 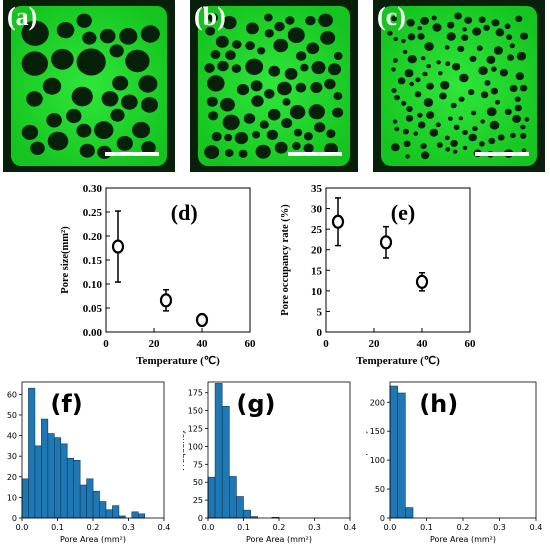 What do you see at coordinates (93, 309) in the screenshot?
I see `y-tick-label: 0.05` at bounding box center [93, 309].